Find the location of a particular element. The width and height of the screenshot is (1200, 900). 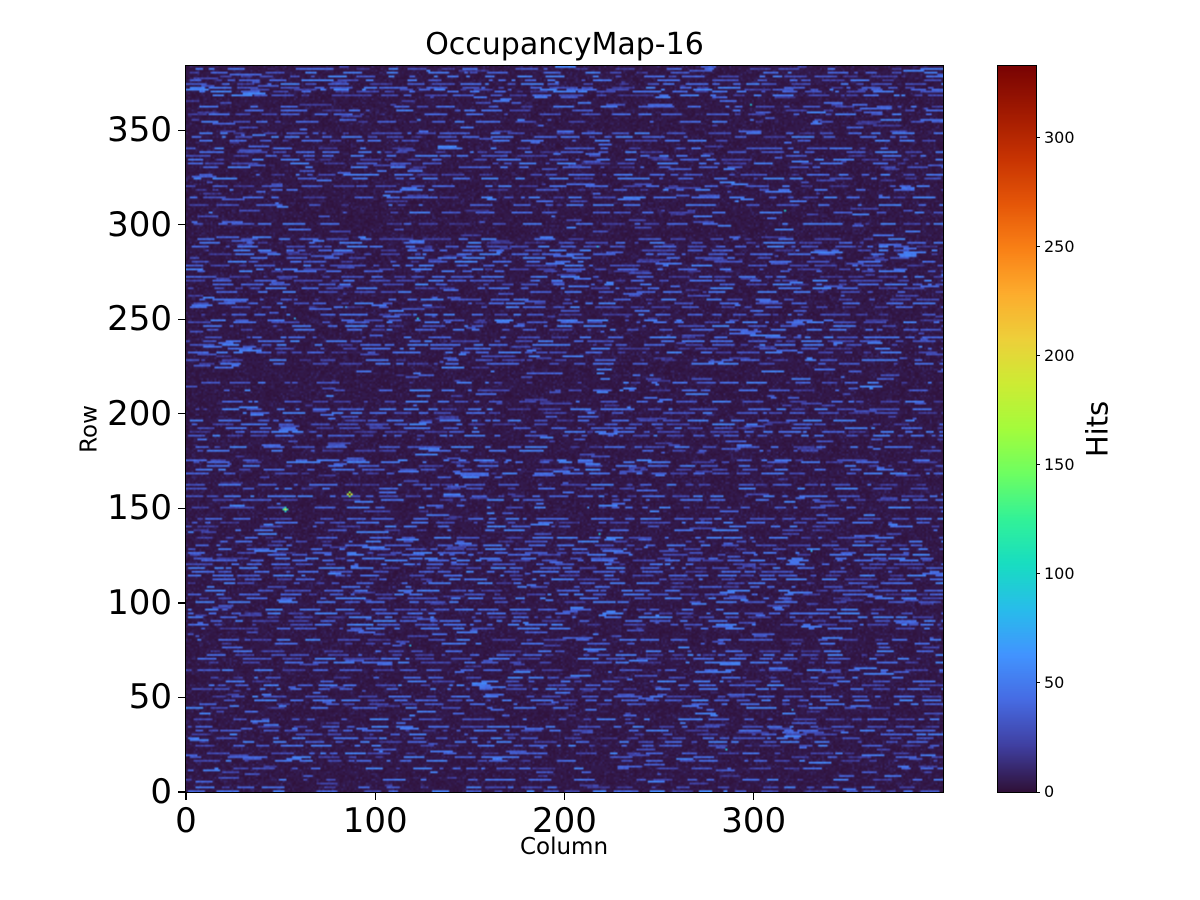

x-tick-label: 300 is located at coordinates (754, 821).